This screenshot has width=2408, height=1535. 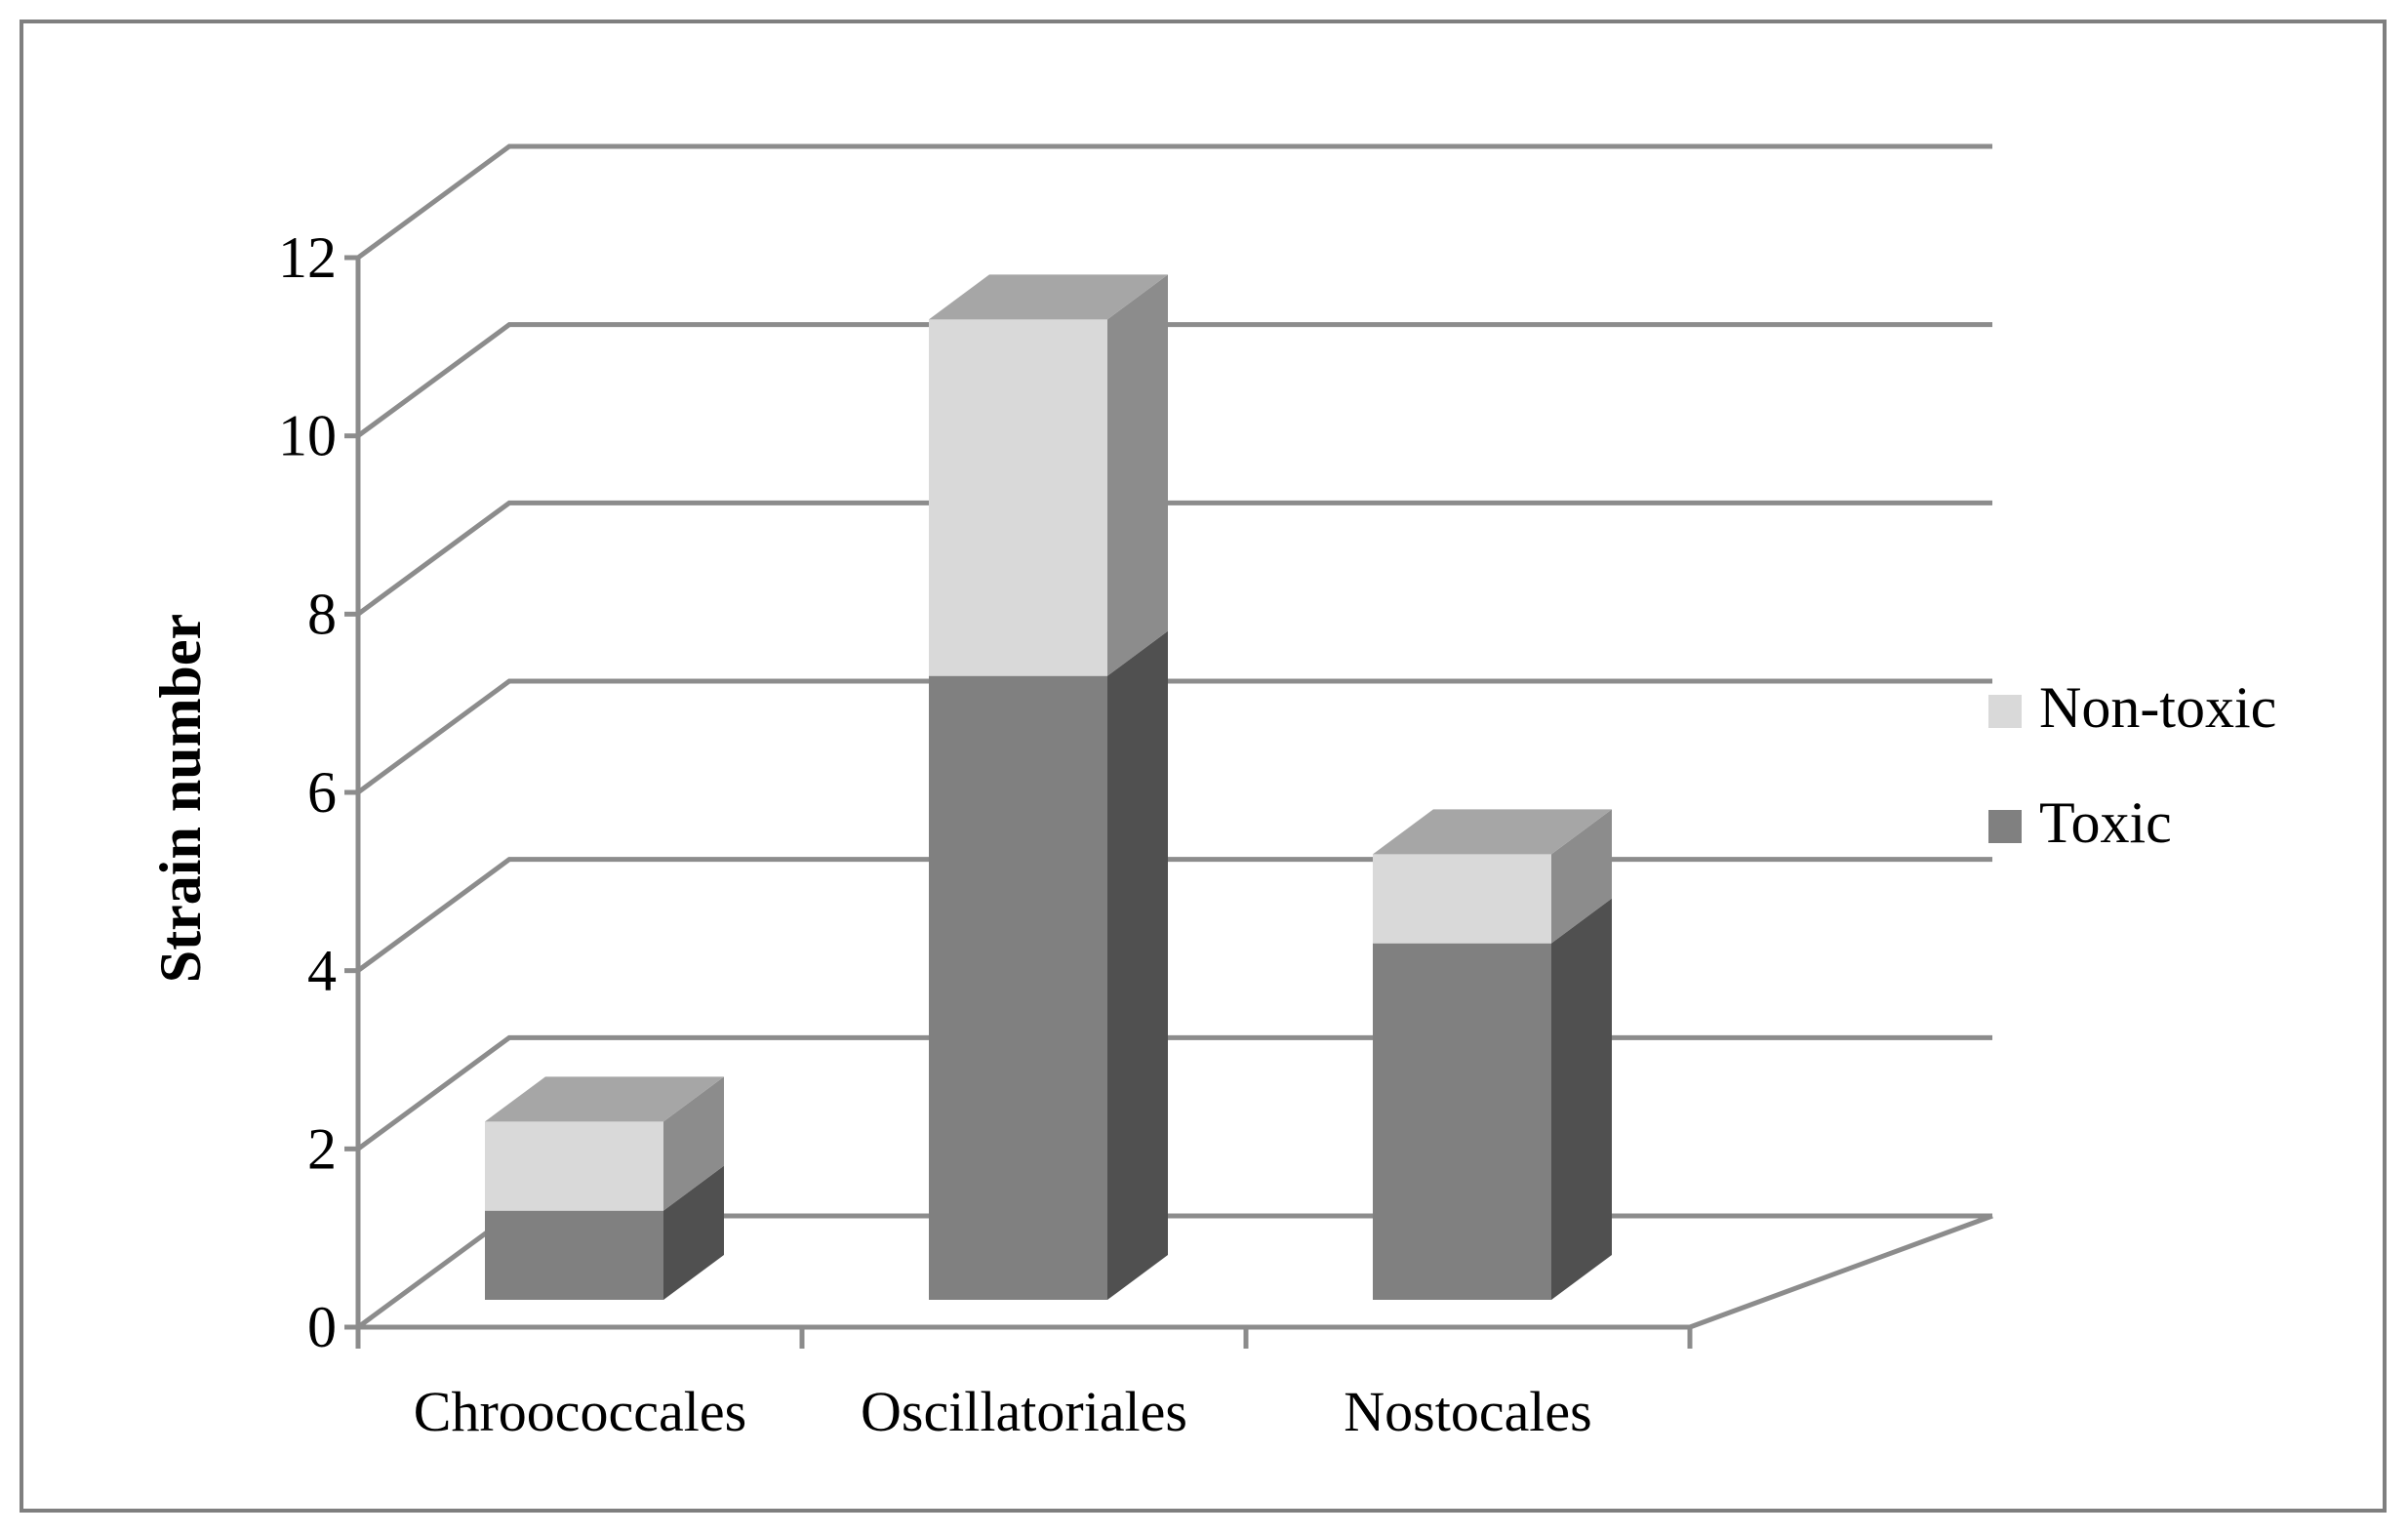 What do you see at coordinates (1468, 1411) in the screenshot?
I see `x-category-label: Nostocales` at bounding box center [1468, 1411].